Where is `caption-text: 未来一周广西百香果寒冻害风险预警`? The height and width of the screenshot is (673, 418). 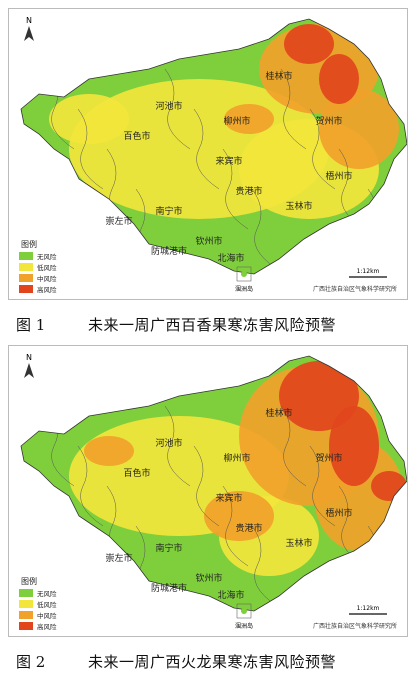
caption-text: 未来一周广西百香果寒冻害风险预警 is located at coordinates (212, 325).